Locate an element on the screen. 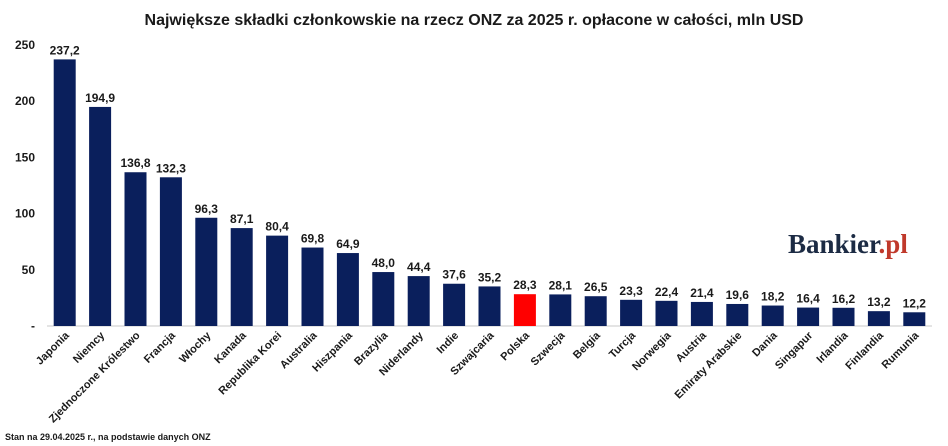  x-tick-label: Rumunia is located at coordinates (901, 350).